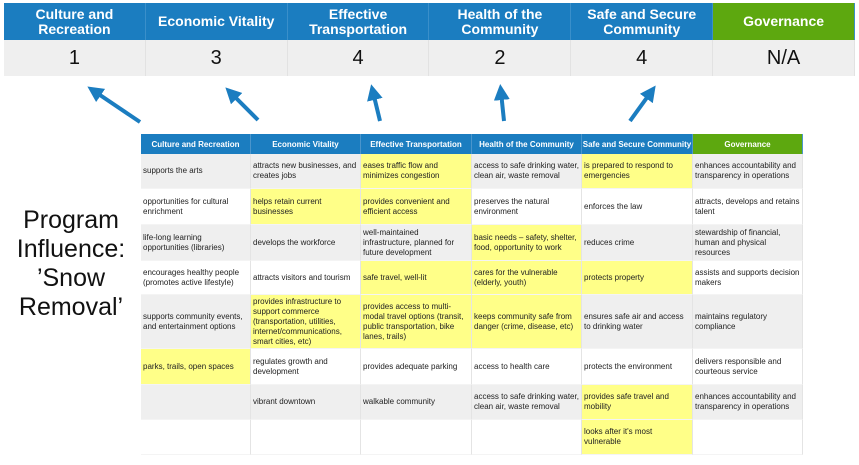 The height and width of the screenshot is (465, 859). What do you see at coordinates (306, 207) in the screenshot?
I see `table-cell-highlighted: helps retain current businesses` at bounding box center [306, 207].